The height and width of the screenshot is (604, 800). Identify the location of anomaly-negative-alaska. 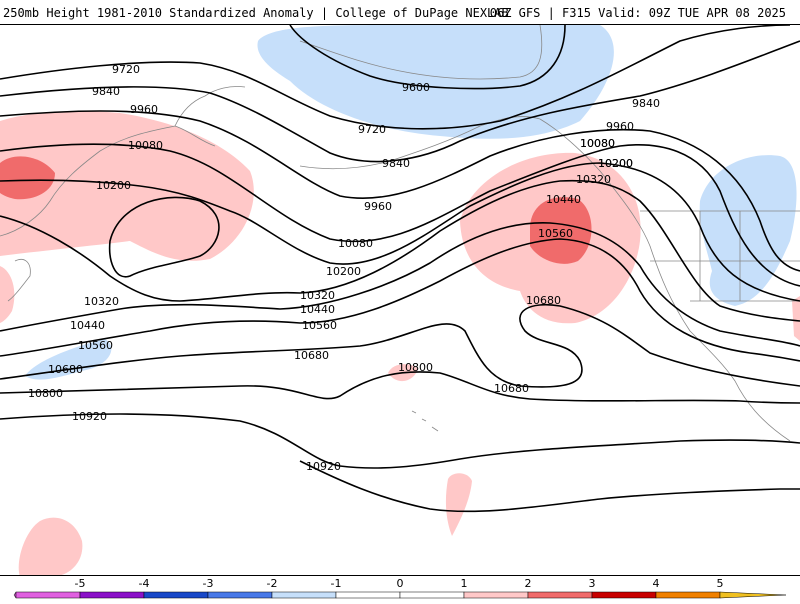
(435, 82).